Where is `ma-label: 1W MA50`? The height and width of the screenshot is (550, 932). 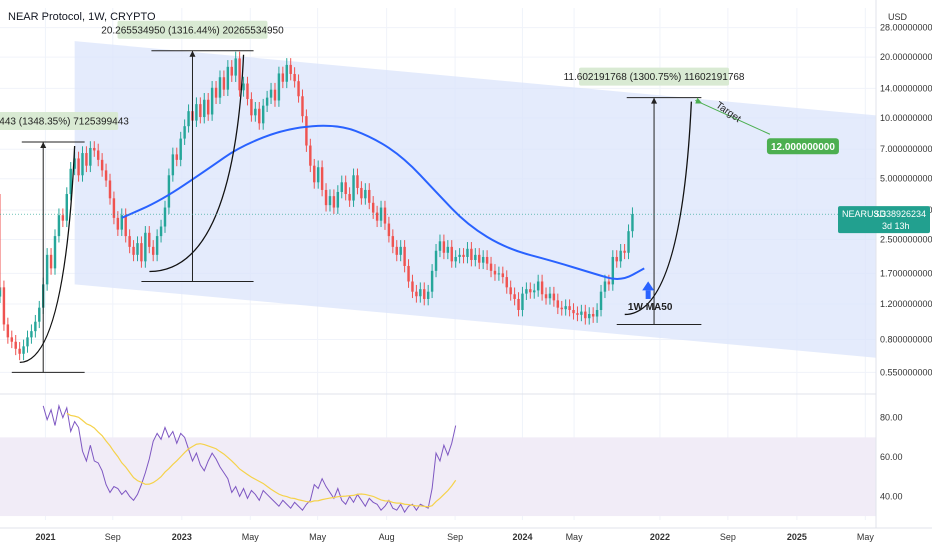
ma-label: 1W MA50 is located at coordinates (650, 307).